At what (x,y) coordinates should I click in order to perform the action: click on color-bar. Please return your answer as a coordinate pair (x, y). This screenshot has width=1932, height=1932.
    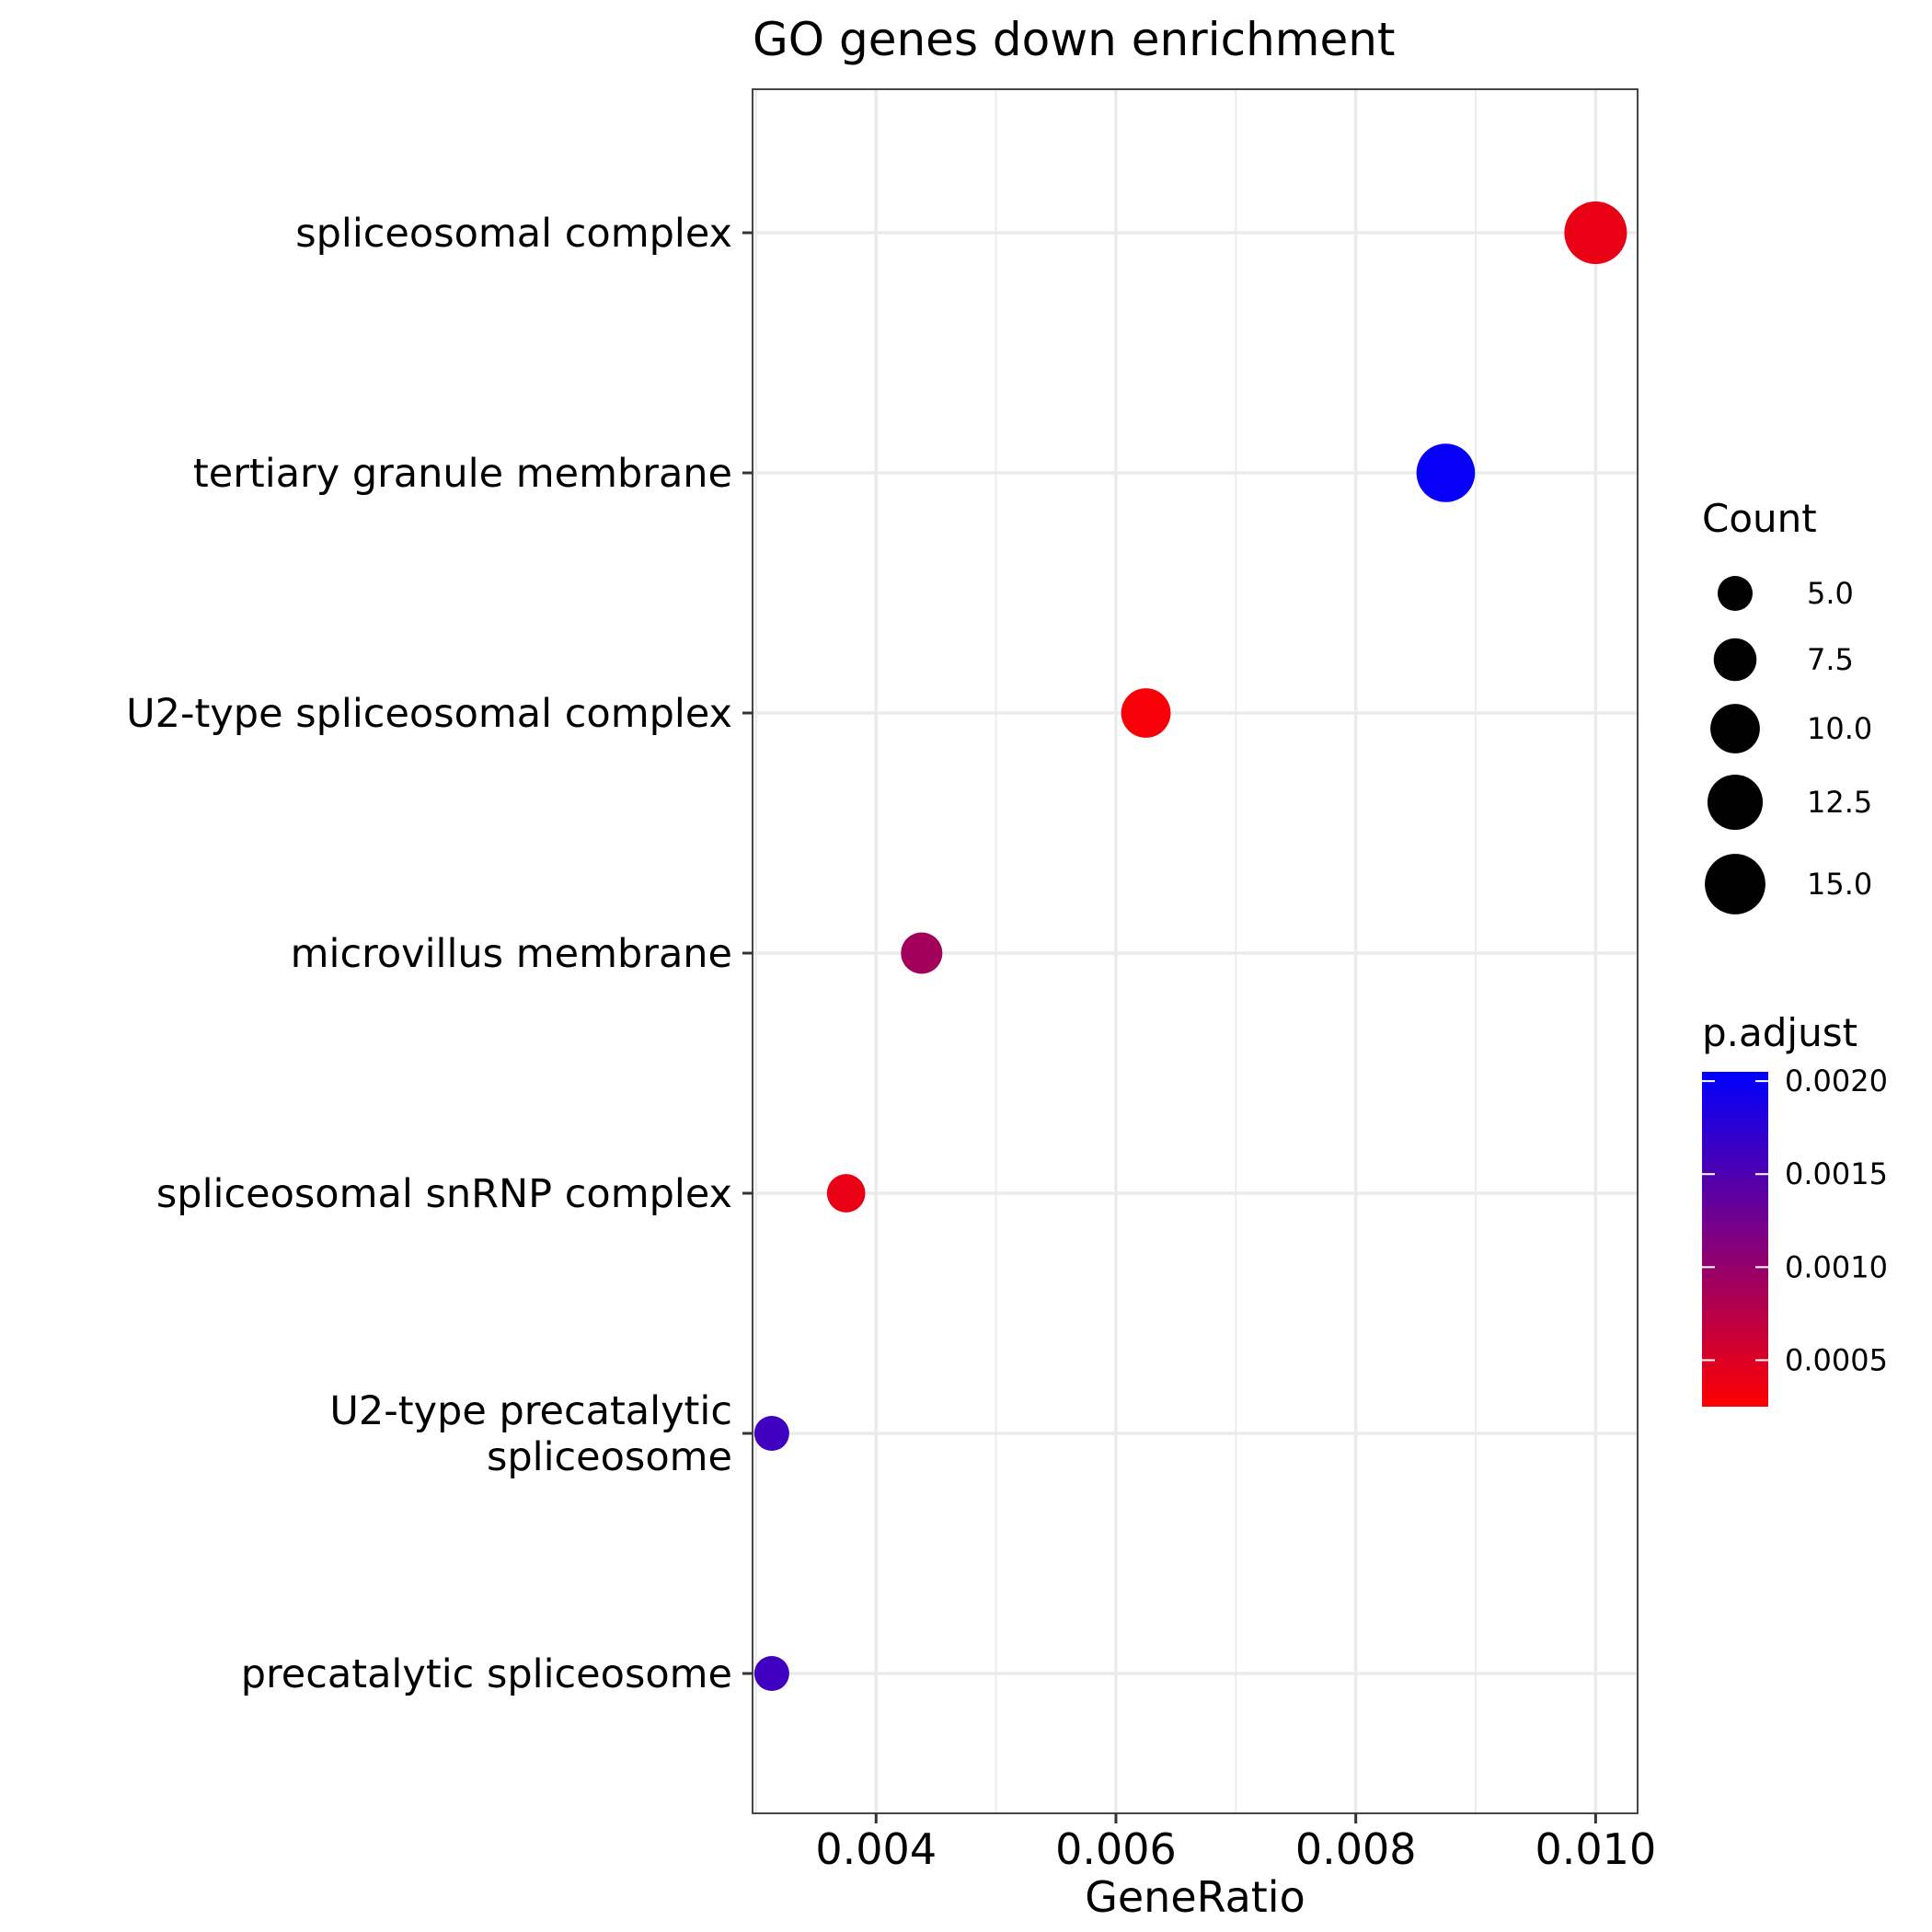
    Looking at the image, I should click on (1735, 1239).